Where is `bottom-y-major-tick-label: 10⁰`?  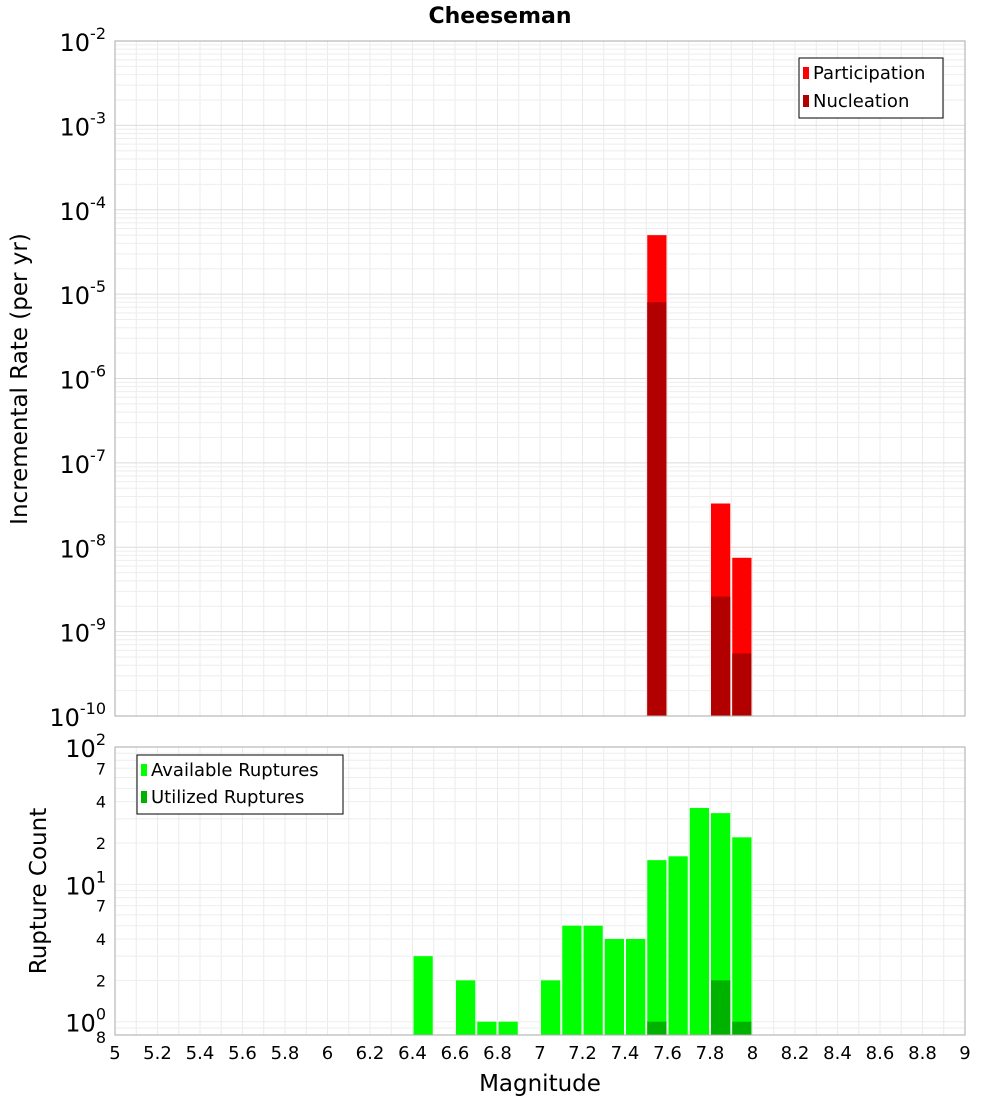
bottom-y-major-tick-label: 10⁰ is located at coordinates (85, 1021).